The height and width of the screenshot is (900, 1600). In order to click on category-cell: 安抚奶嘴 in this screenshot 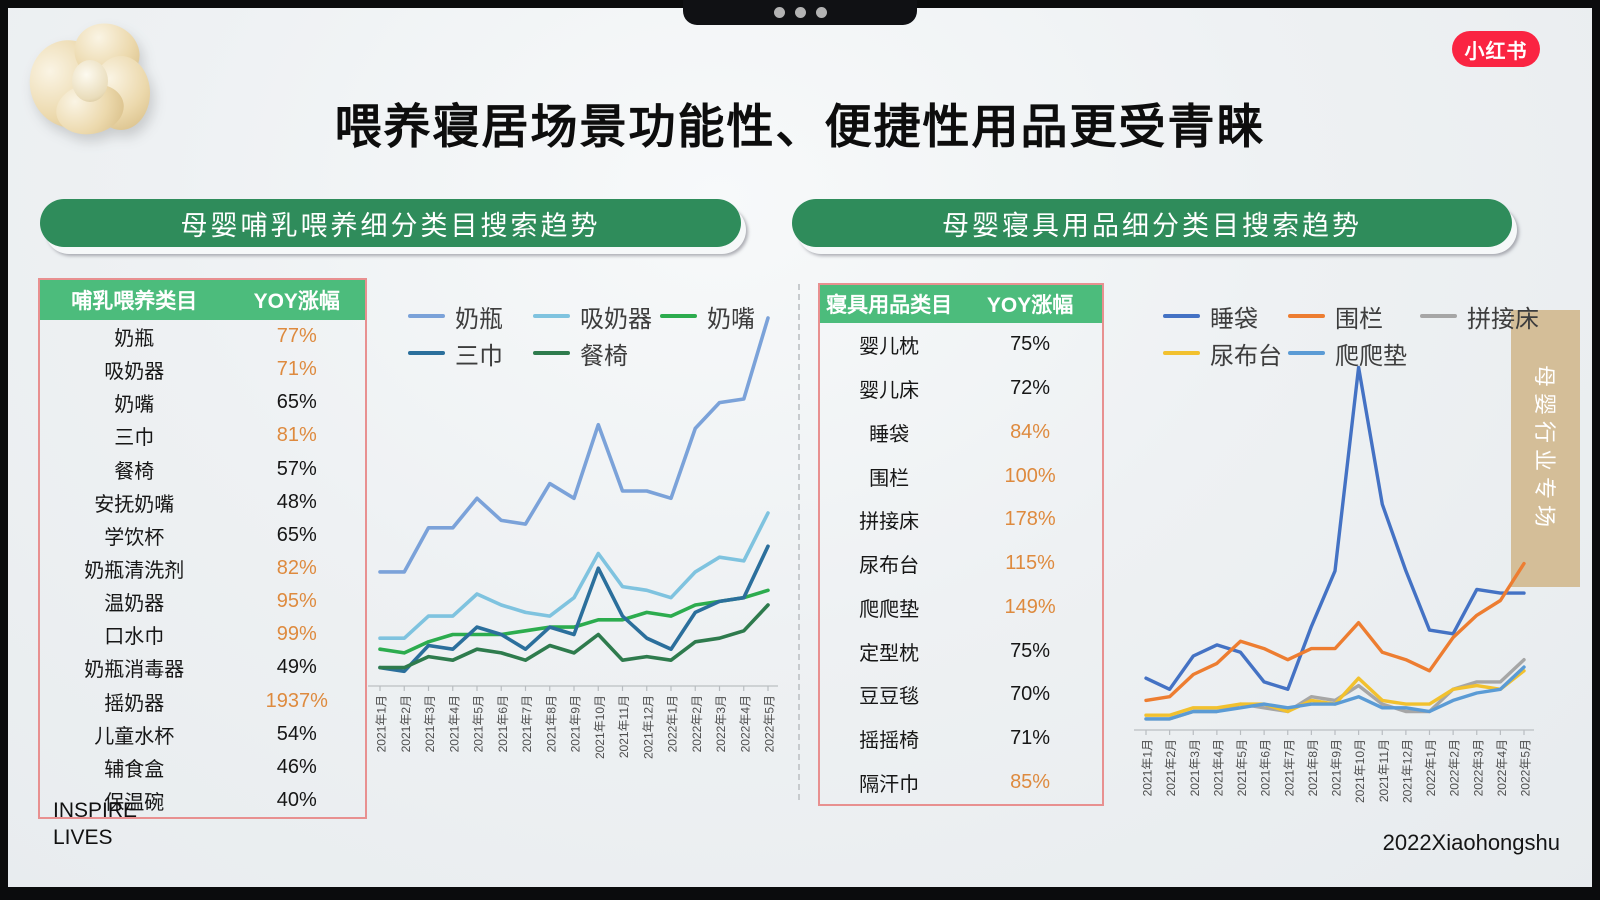, I will do `click(134, 504)`.